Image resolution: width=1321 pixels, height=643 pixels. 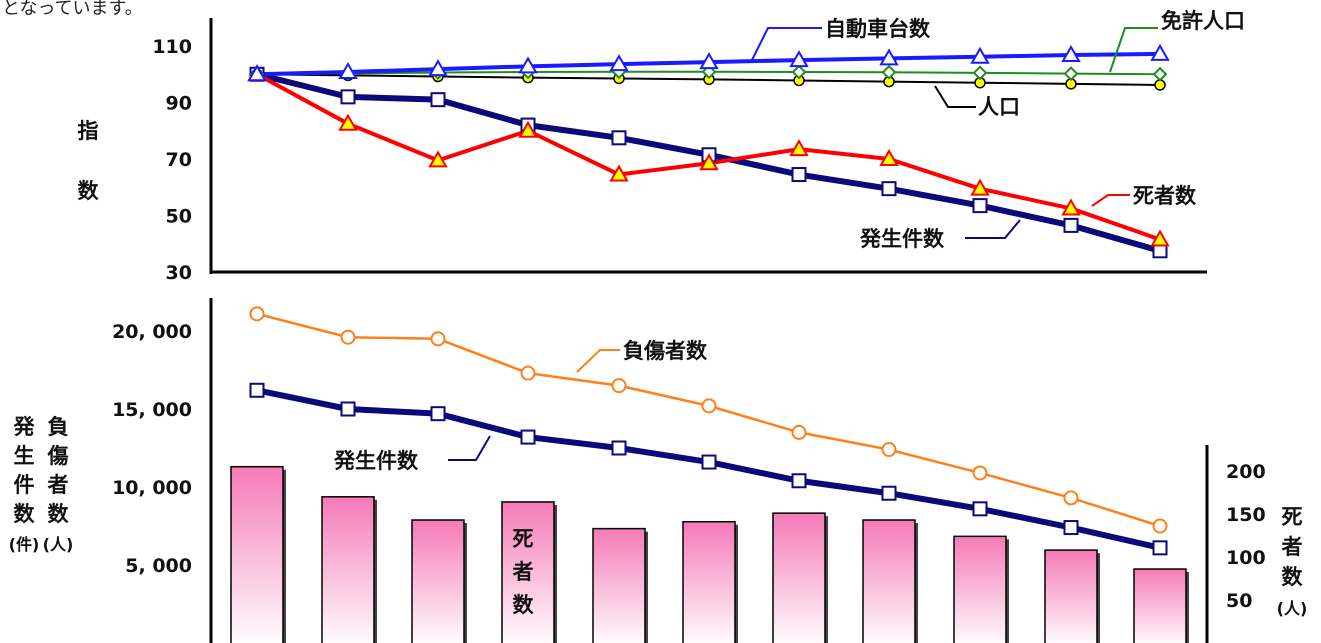 I want to click on vertical-label-char: (人), so click(x=1292, y=608).